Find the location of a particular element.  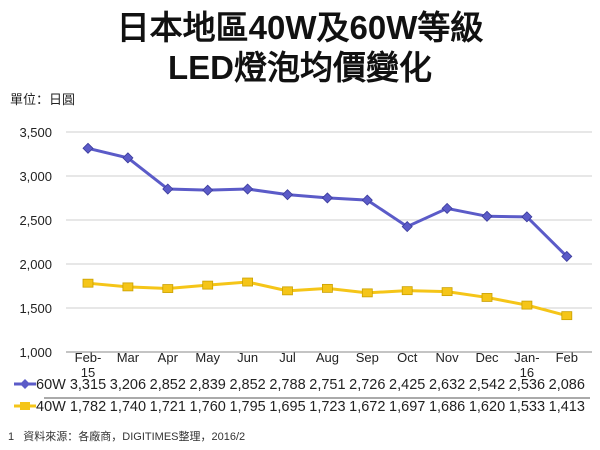

x-tick-label: Oct is located at coordinates (407, 357).